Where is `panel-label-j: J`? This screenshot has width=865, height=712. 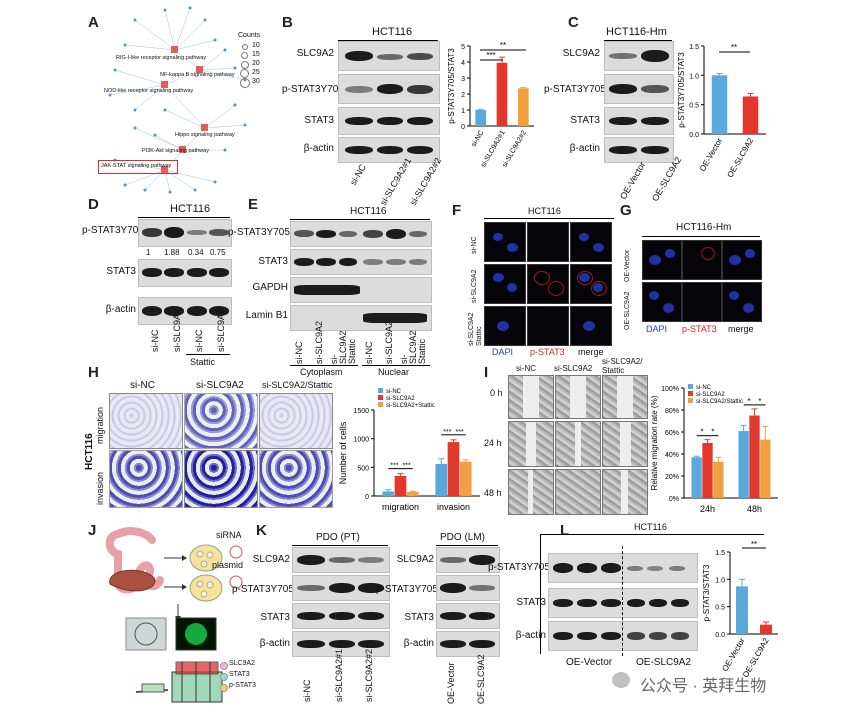 panel-label-j: J is located at coordinates (92, 530).